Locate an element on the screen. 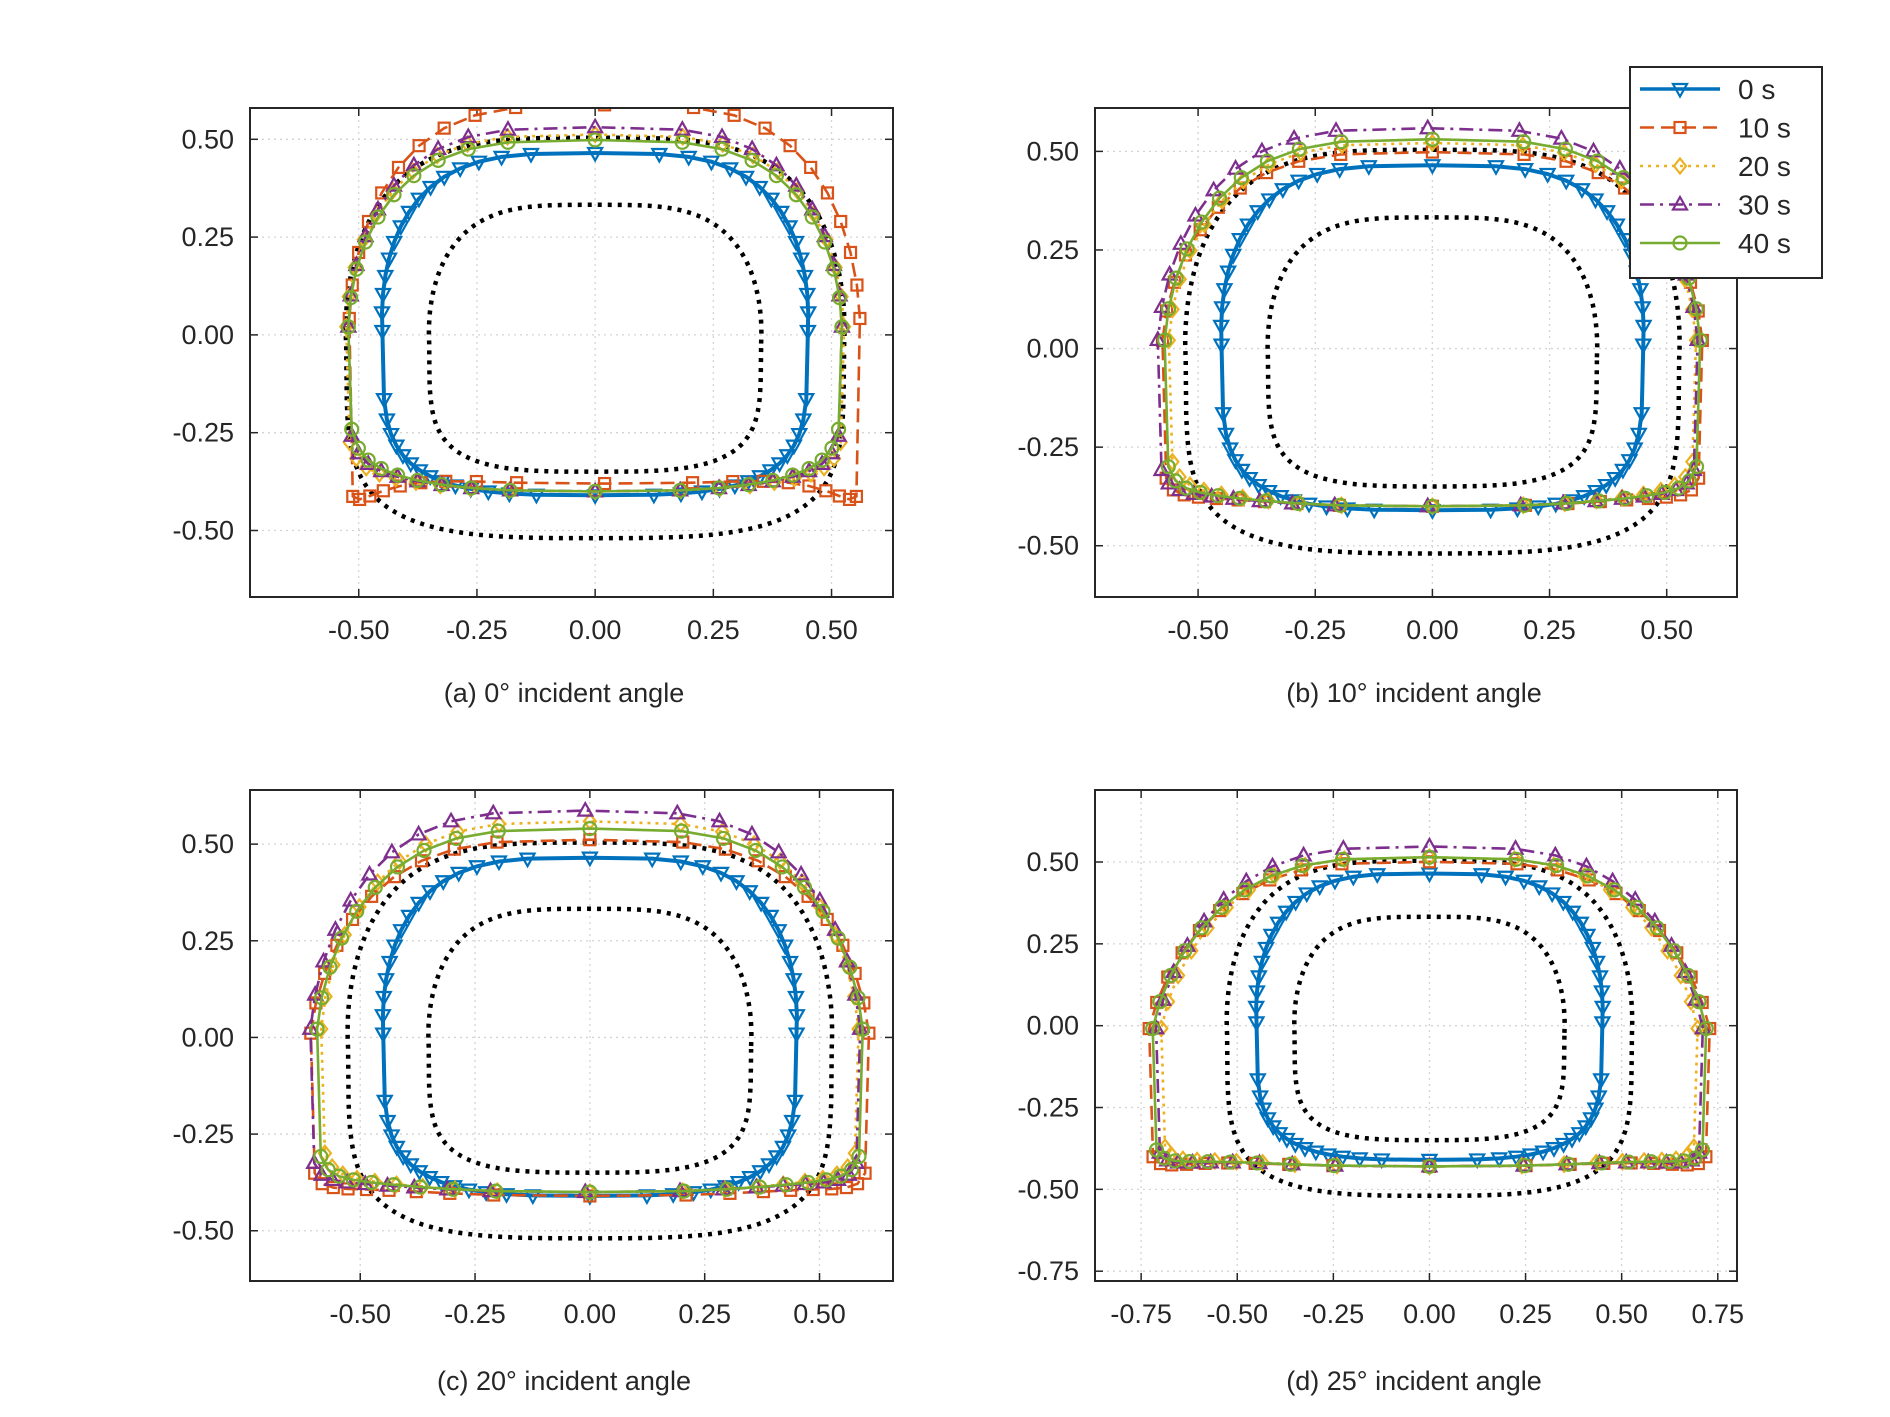 The height and width of the screenshot is (1417, 1890). y-tick-label: -0.50 is located at coordinates (203, 530).